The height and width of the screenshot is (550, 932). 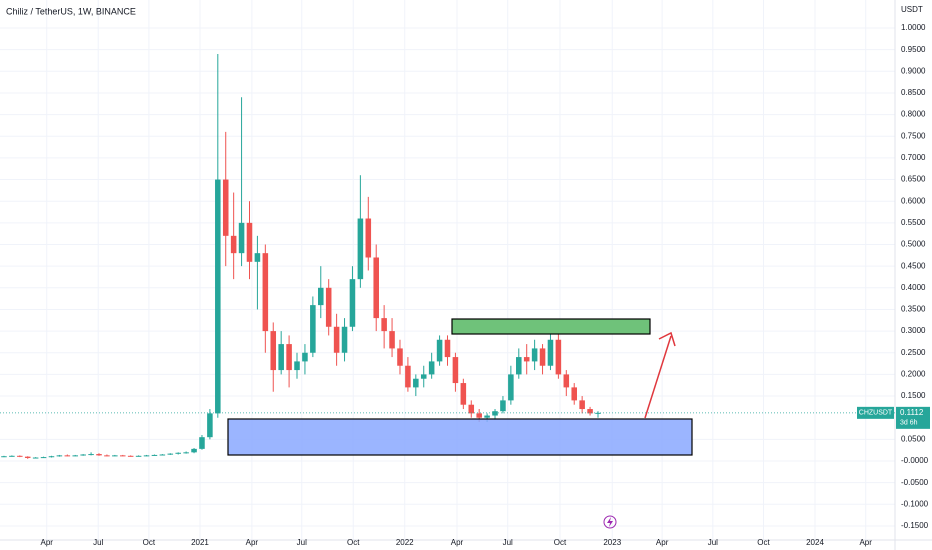 I want to click on y-tick-label: -0.0500, so click(x=915, y=482).